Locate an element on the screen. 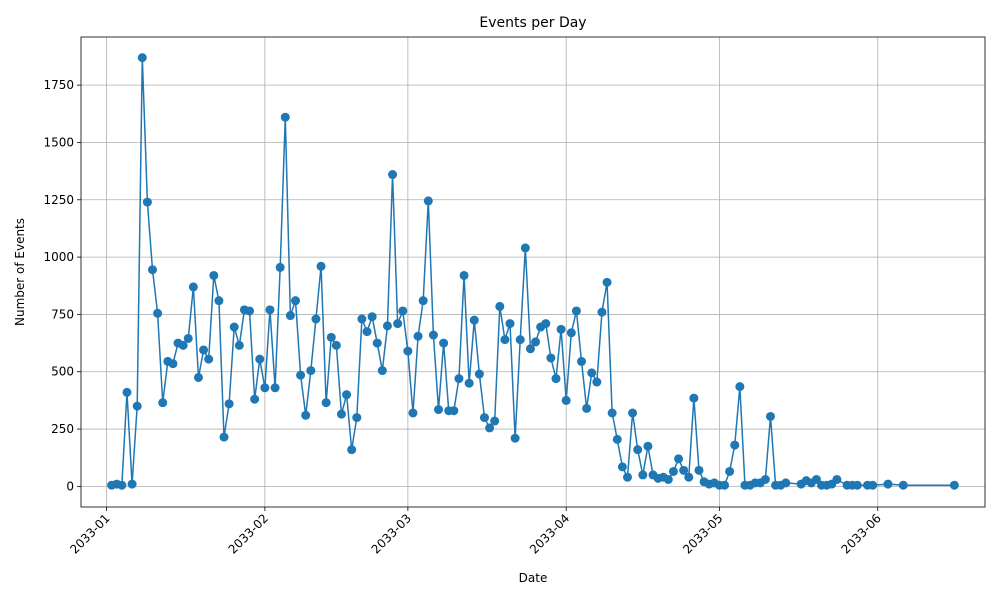  y-tick-label: 250 is located at coordinates (62, 429).